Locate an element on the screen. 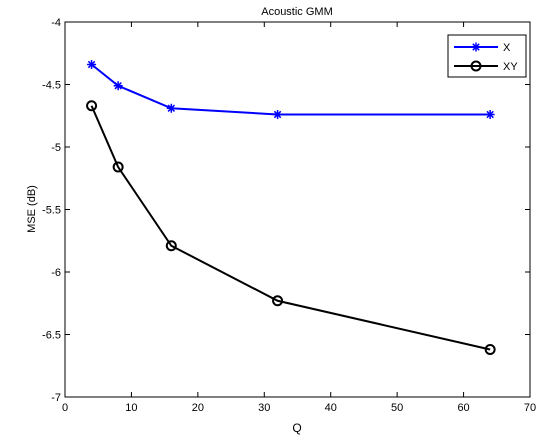 This screenshot has height=437, width=555. x-tick-label: 60 is located at coordinates (463, 408).